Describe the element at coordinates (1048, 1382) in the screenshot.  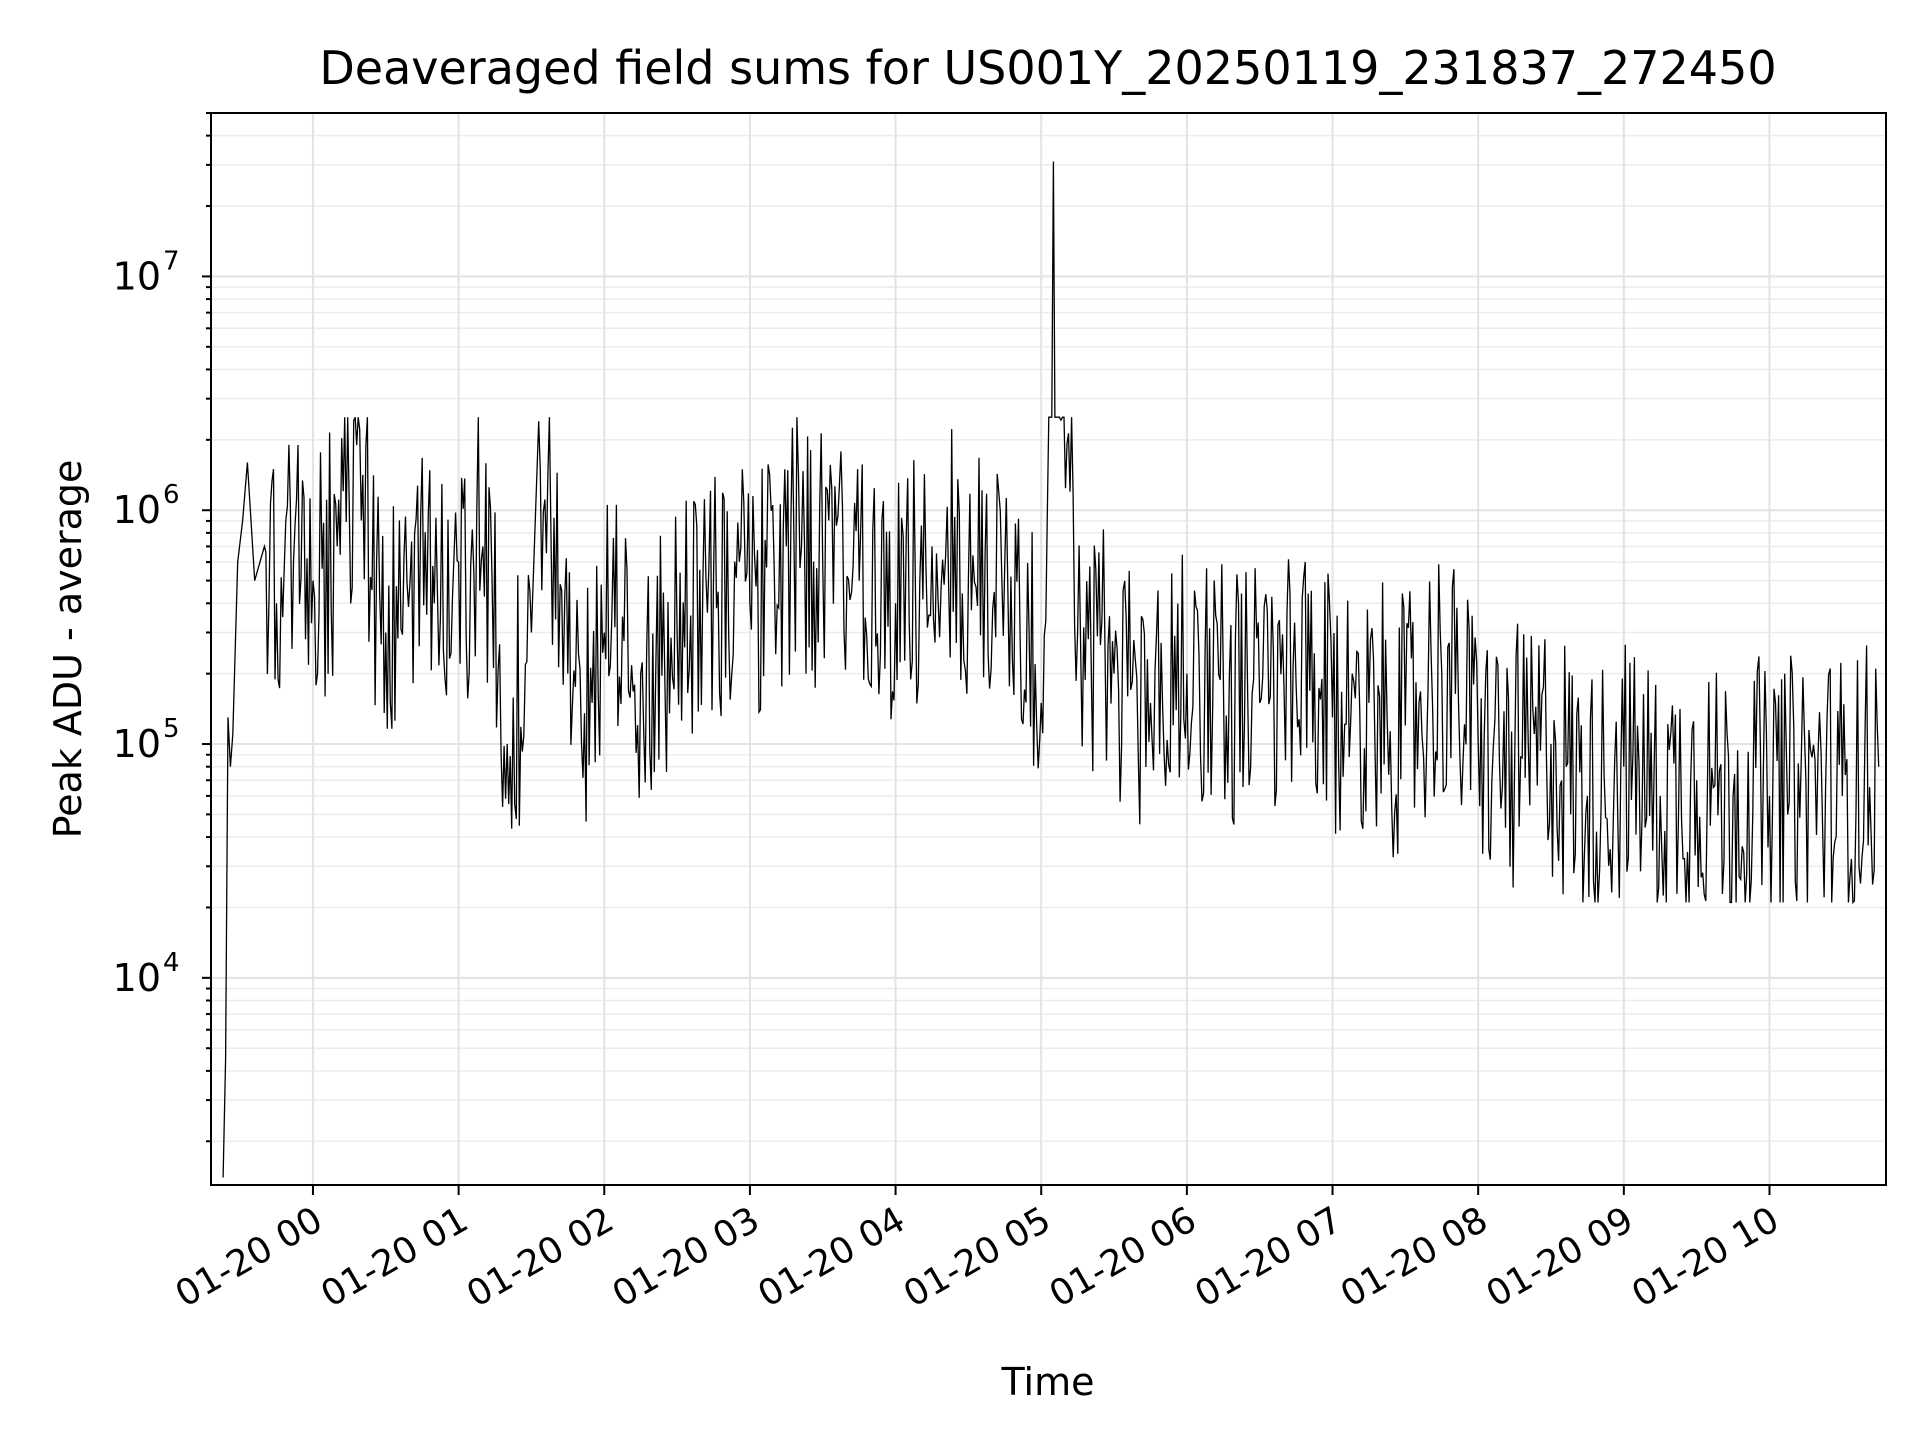
I see `x-axis-label: Time` at that location.